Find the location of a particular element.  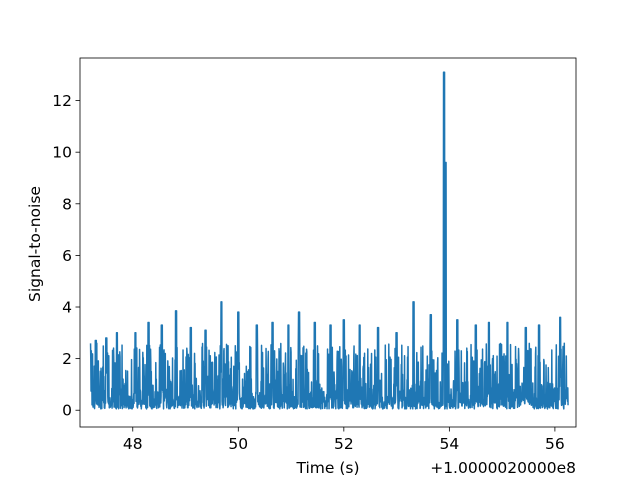

y-tick-label: 8 is located at coordinates (67, 204).